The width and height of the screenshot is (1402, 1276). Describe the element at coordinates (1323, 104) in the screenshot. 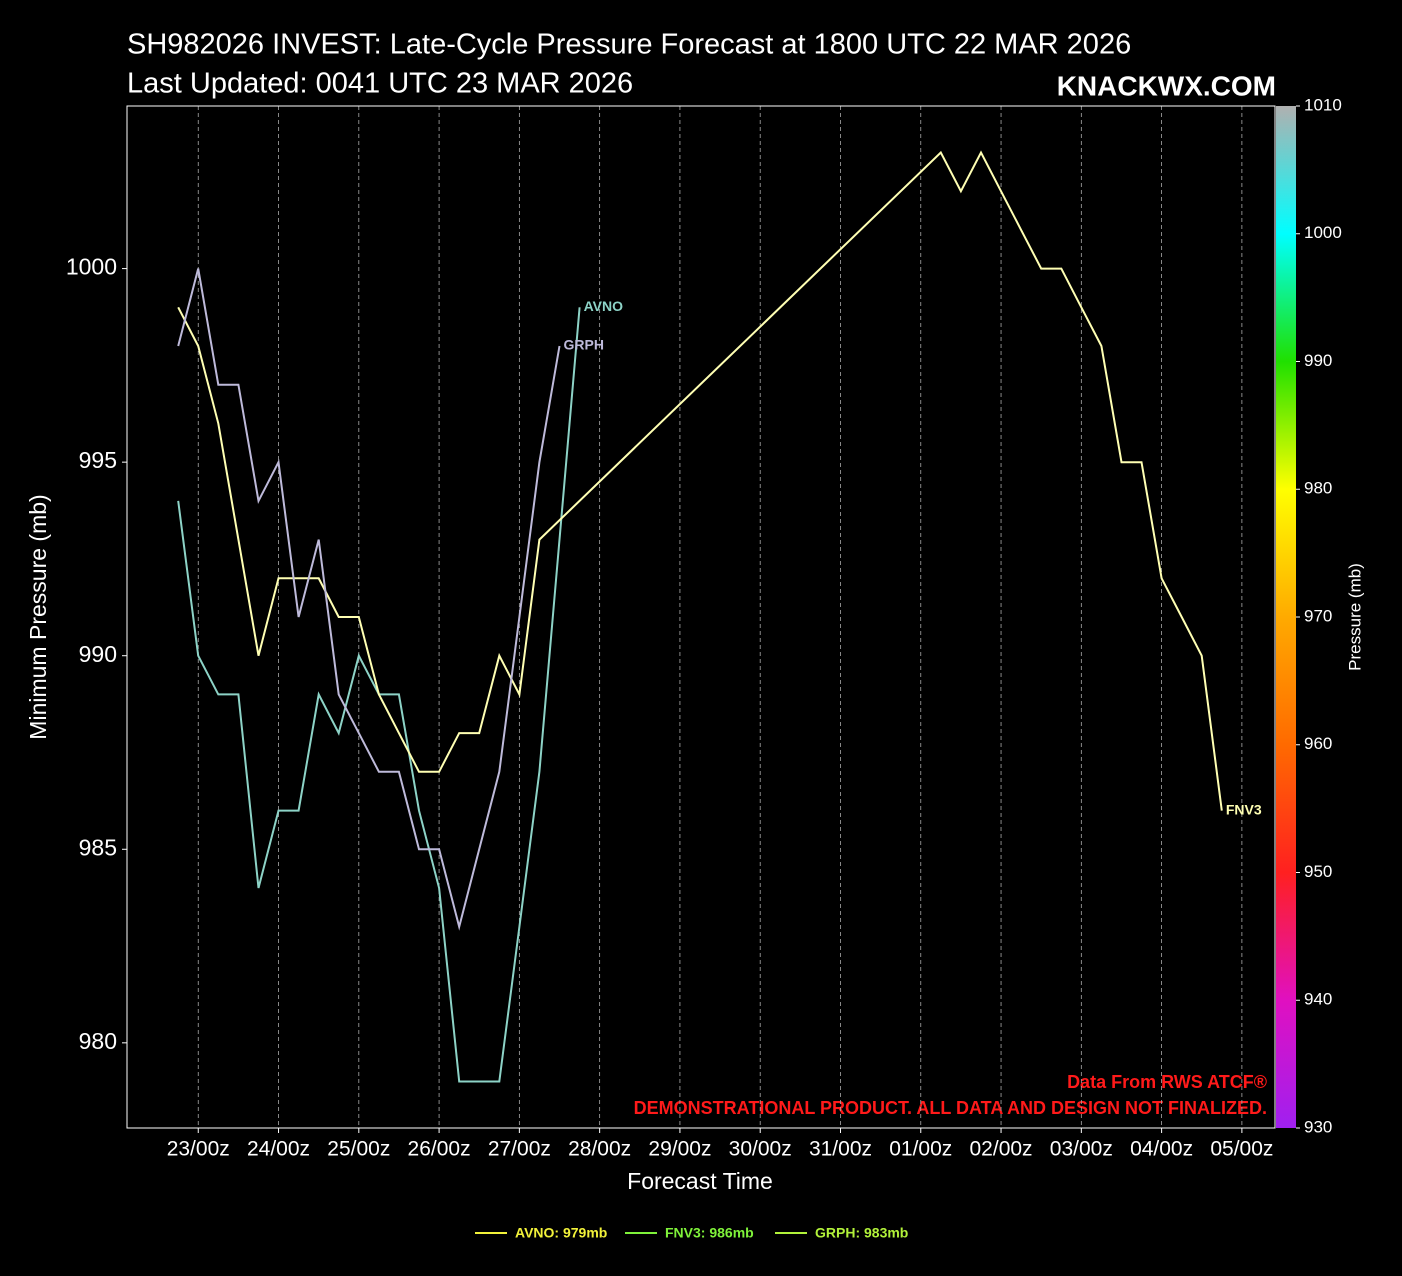

I see `colorbar-tick-label: 1010` at that location.